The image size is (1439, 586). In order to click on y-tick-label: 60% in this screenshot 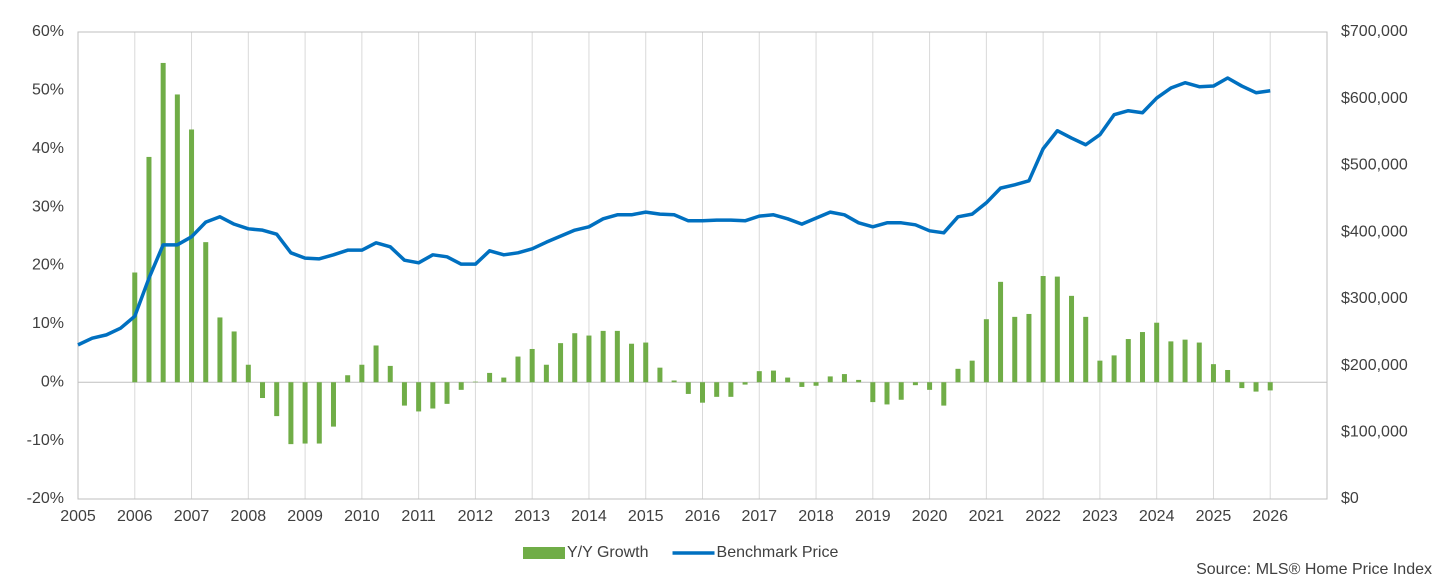, I will do `click(48, 31)`.